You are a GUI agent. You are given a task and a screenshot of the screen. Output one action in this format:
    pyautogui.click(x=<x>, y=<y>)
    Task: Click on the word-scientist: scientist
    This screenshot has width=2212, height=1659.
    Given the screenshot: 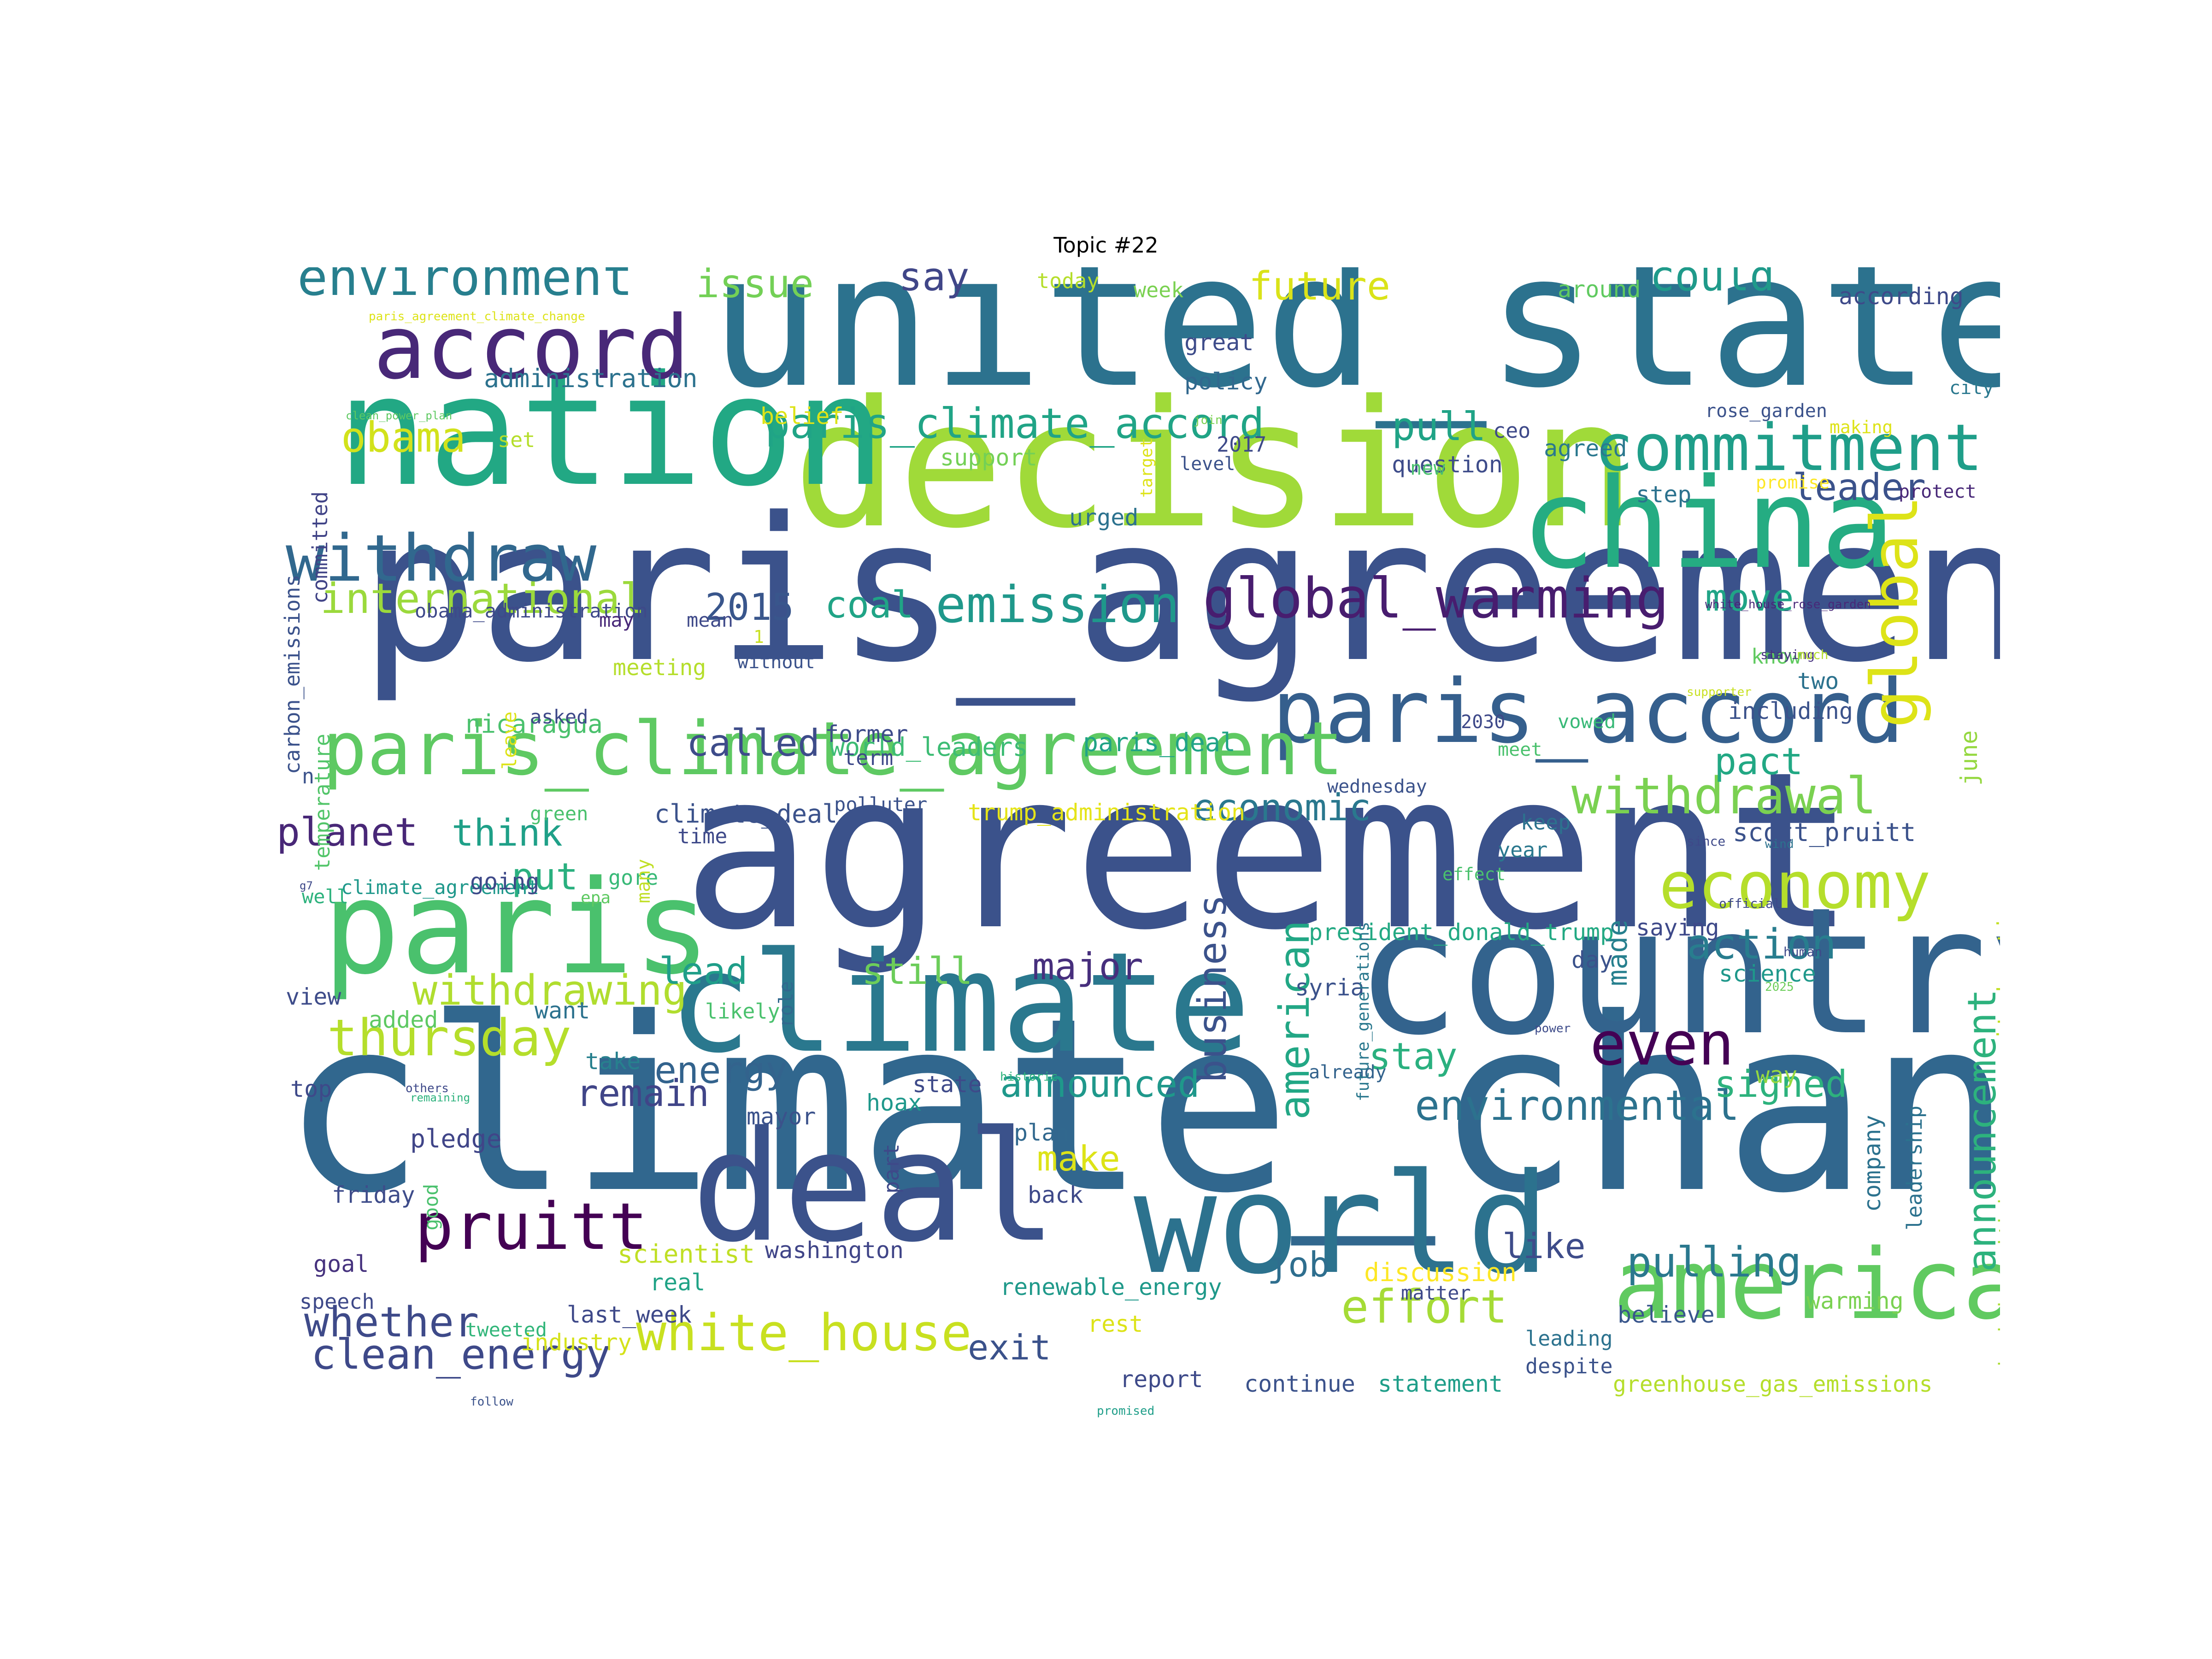 What is the action you would take?
    pyautogui.click(x=686, y=1254)
    